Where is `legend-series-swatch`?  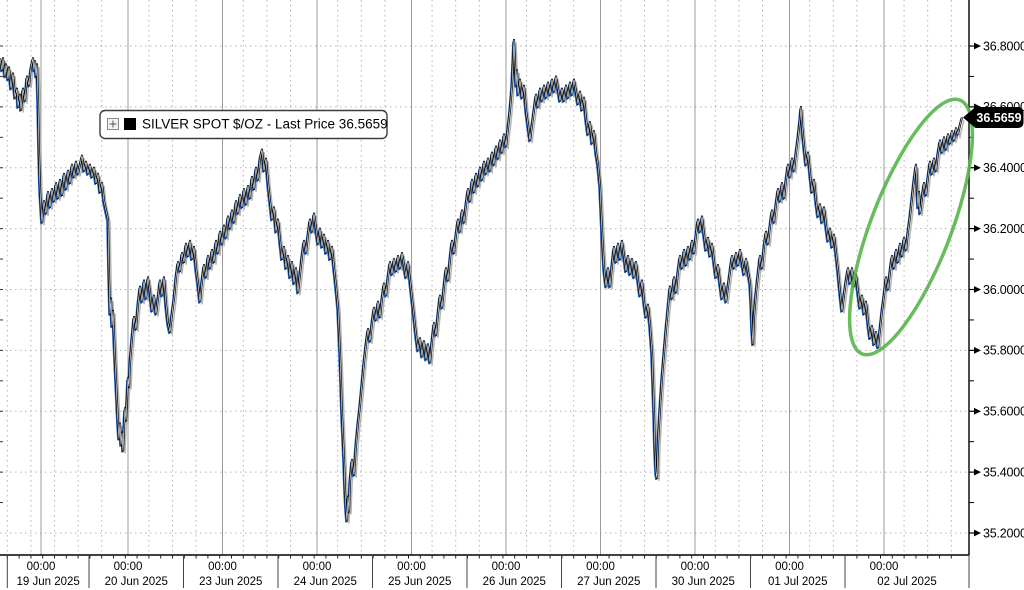 legend-series-swatch is located at coordinates (130, 124).